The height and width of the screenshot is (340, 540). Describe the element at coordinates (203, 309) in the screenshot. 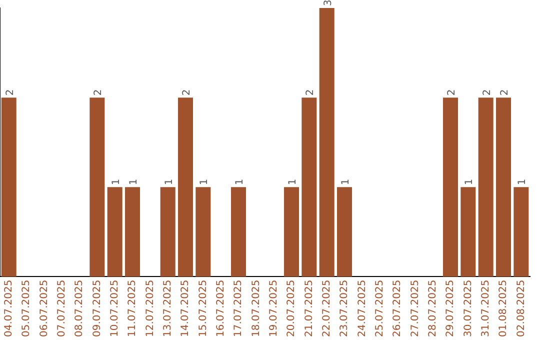

I see `x-tick-label: 15.07.2025` at that location.